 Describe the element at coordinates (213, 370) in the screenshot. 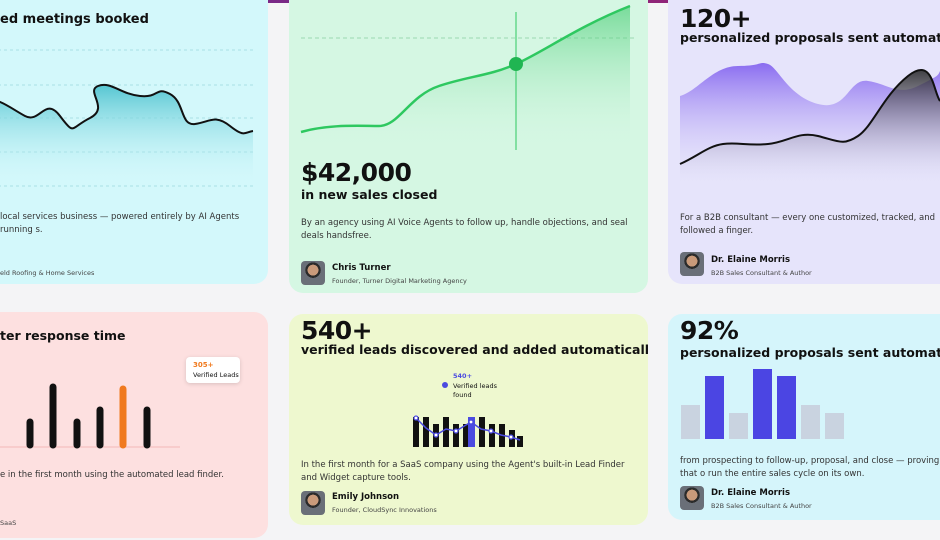

I see `tooltip: 305+ Verified Leads` at that location.